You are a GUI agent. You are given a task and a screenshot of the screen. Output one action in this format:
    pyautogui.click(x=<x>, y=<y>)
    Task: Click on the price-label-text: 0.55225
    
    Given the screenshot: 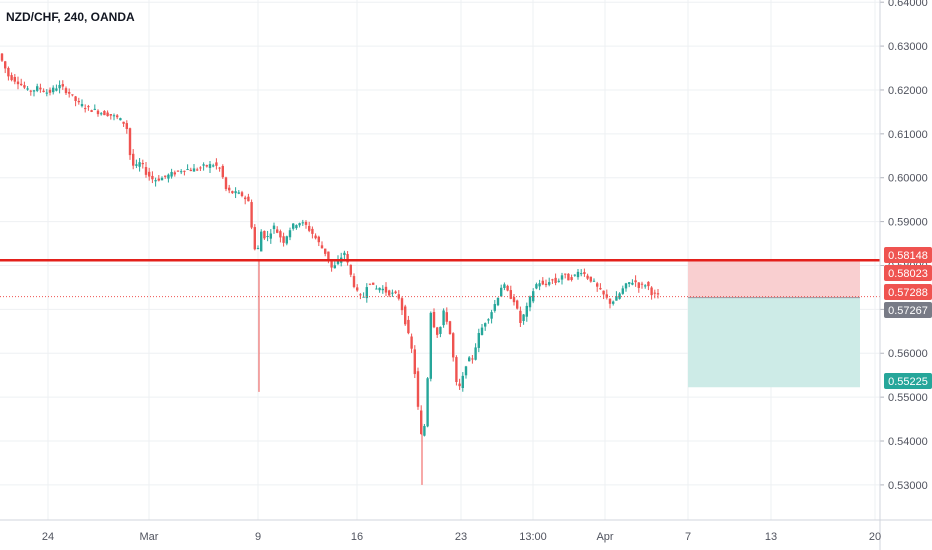 What is the action you would take?
    pyautogui.click(x=908, y=382)
    